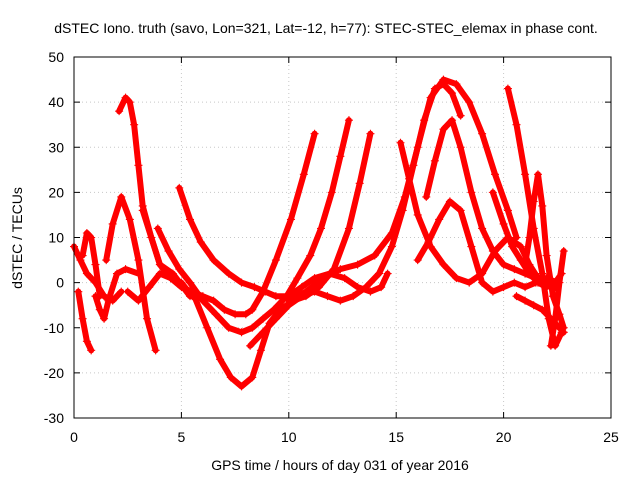  I want to click on x-tick-label: 15, so click(396, 437).